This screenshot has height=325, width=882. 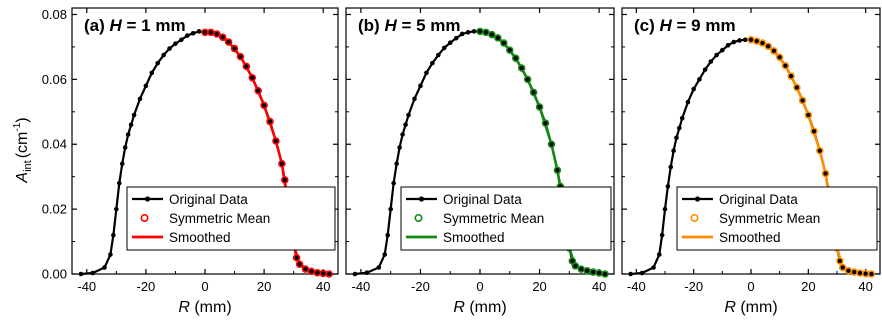 What do you see at coordinates (694, 218) in the screenshot?
I see `legend-marker-symmetric` at bounding box center [694, 218].